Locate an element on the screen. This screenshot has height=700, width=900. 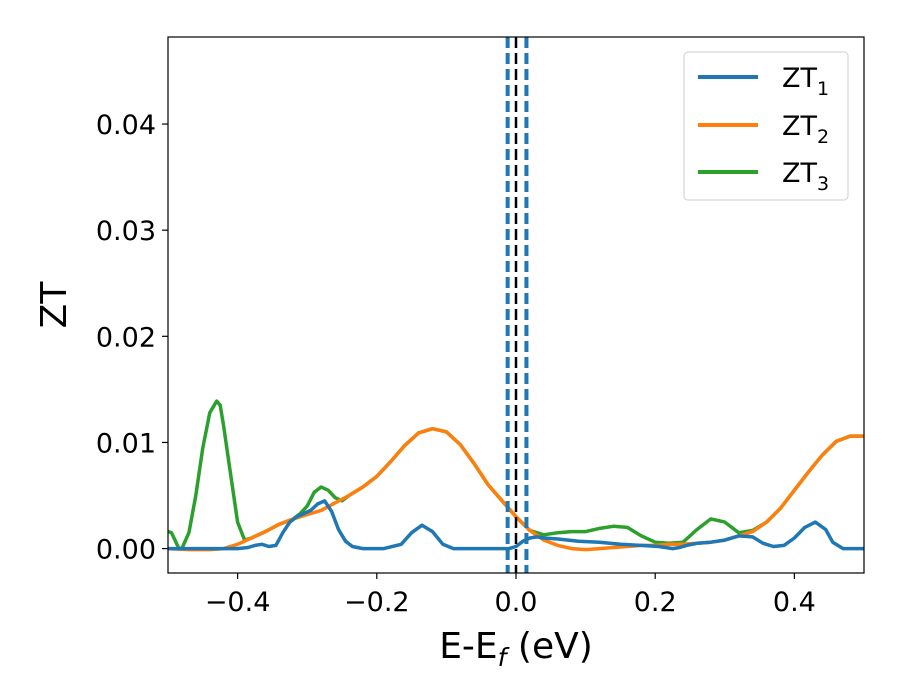
y-tick-label: 0.00 is located at coordinates (126, 550).